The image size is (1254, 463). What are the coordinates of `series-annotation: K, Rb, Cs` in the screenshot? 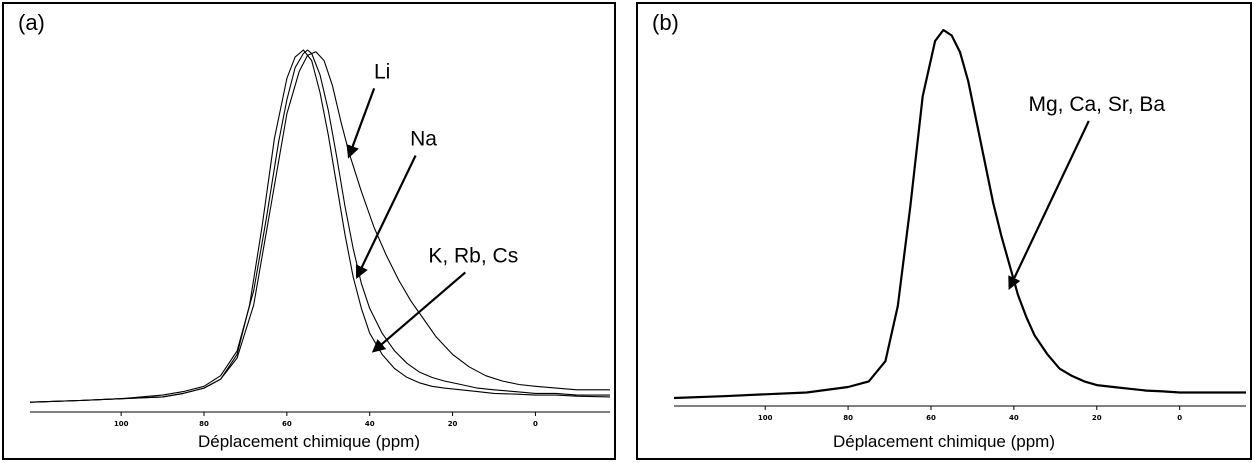 It's located at (473, 255).